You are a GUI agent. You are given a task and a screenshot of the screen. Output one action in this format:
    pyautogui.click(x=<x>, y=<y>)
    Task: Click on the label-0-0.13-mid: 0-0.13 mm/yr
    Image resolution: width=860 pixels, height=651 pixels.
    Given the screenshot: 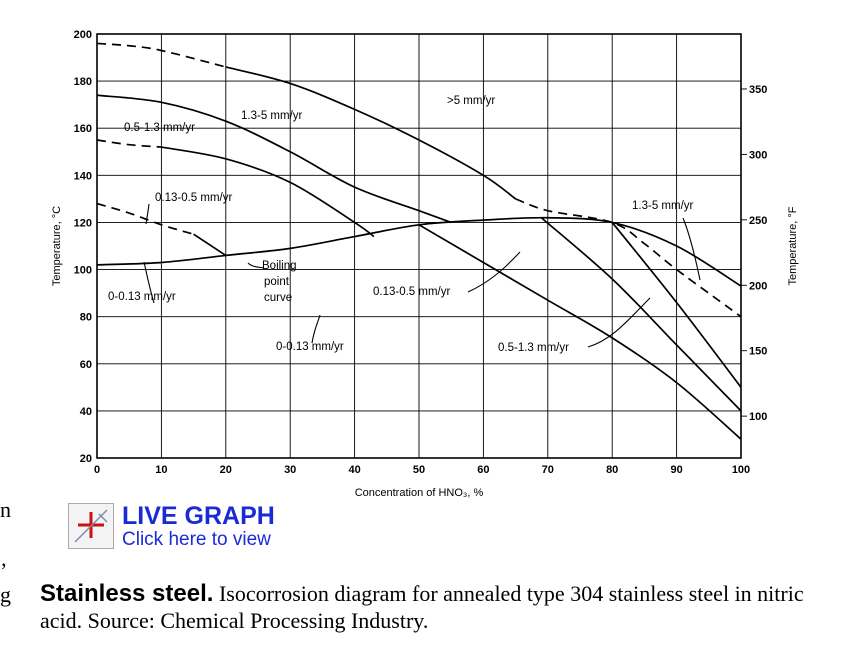 What is the action you would take?
    pyautogui.click(x=310, y=347)
    